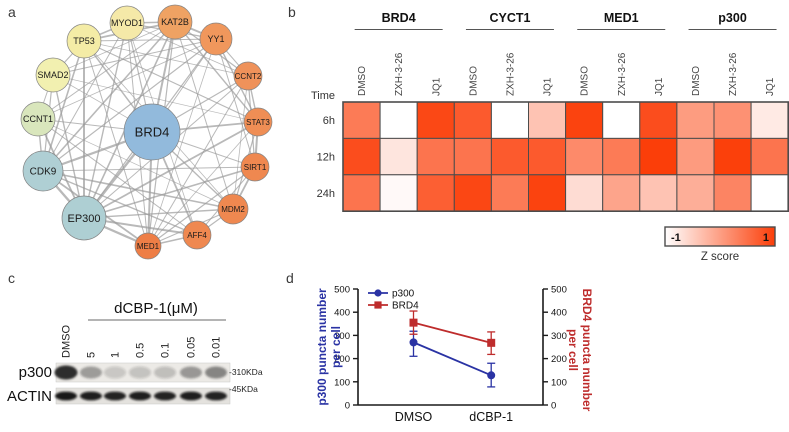  Describe the element at coordinates (676, 238) in the screenshot. I see `colorbar-min-label: -1` at that location.